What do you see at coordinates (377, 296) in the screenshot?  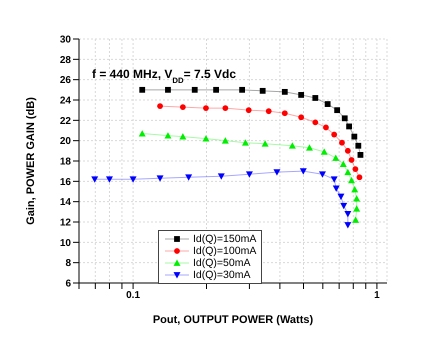 I see `x-tick-label: 1` at bounding box center [377, 296].